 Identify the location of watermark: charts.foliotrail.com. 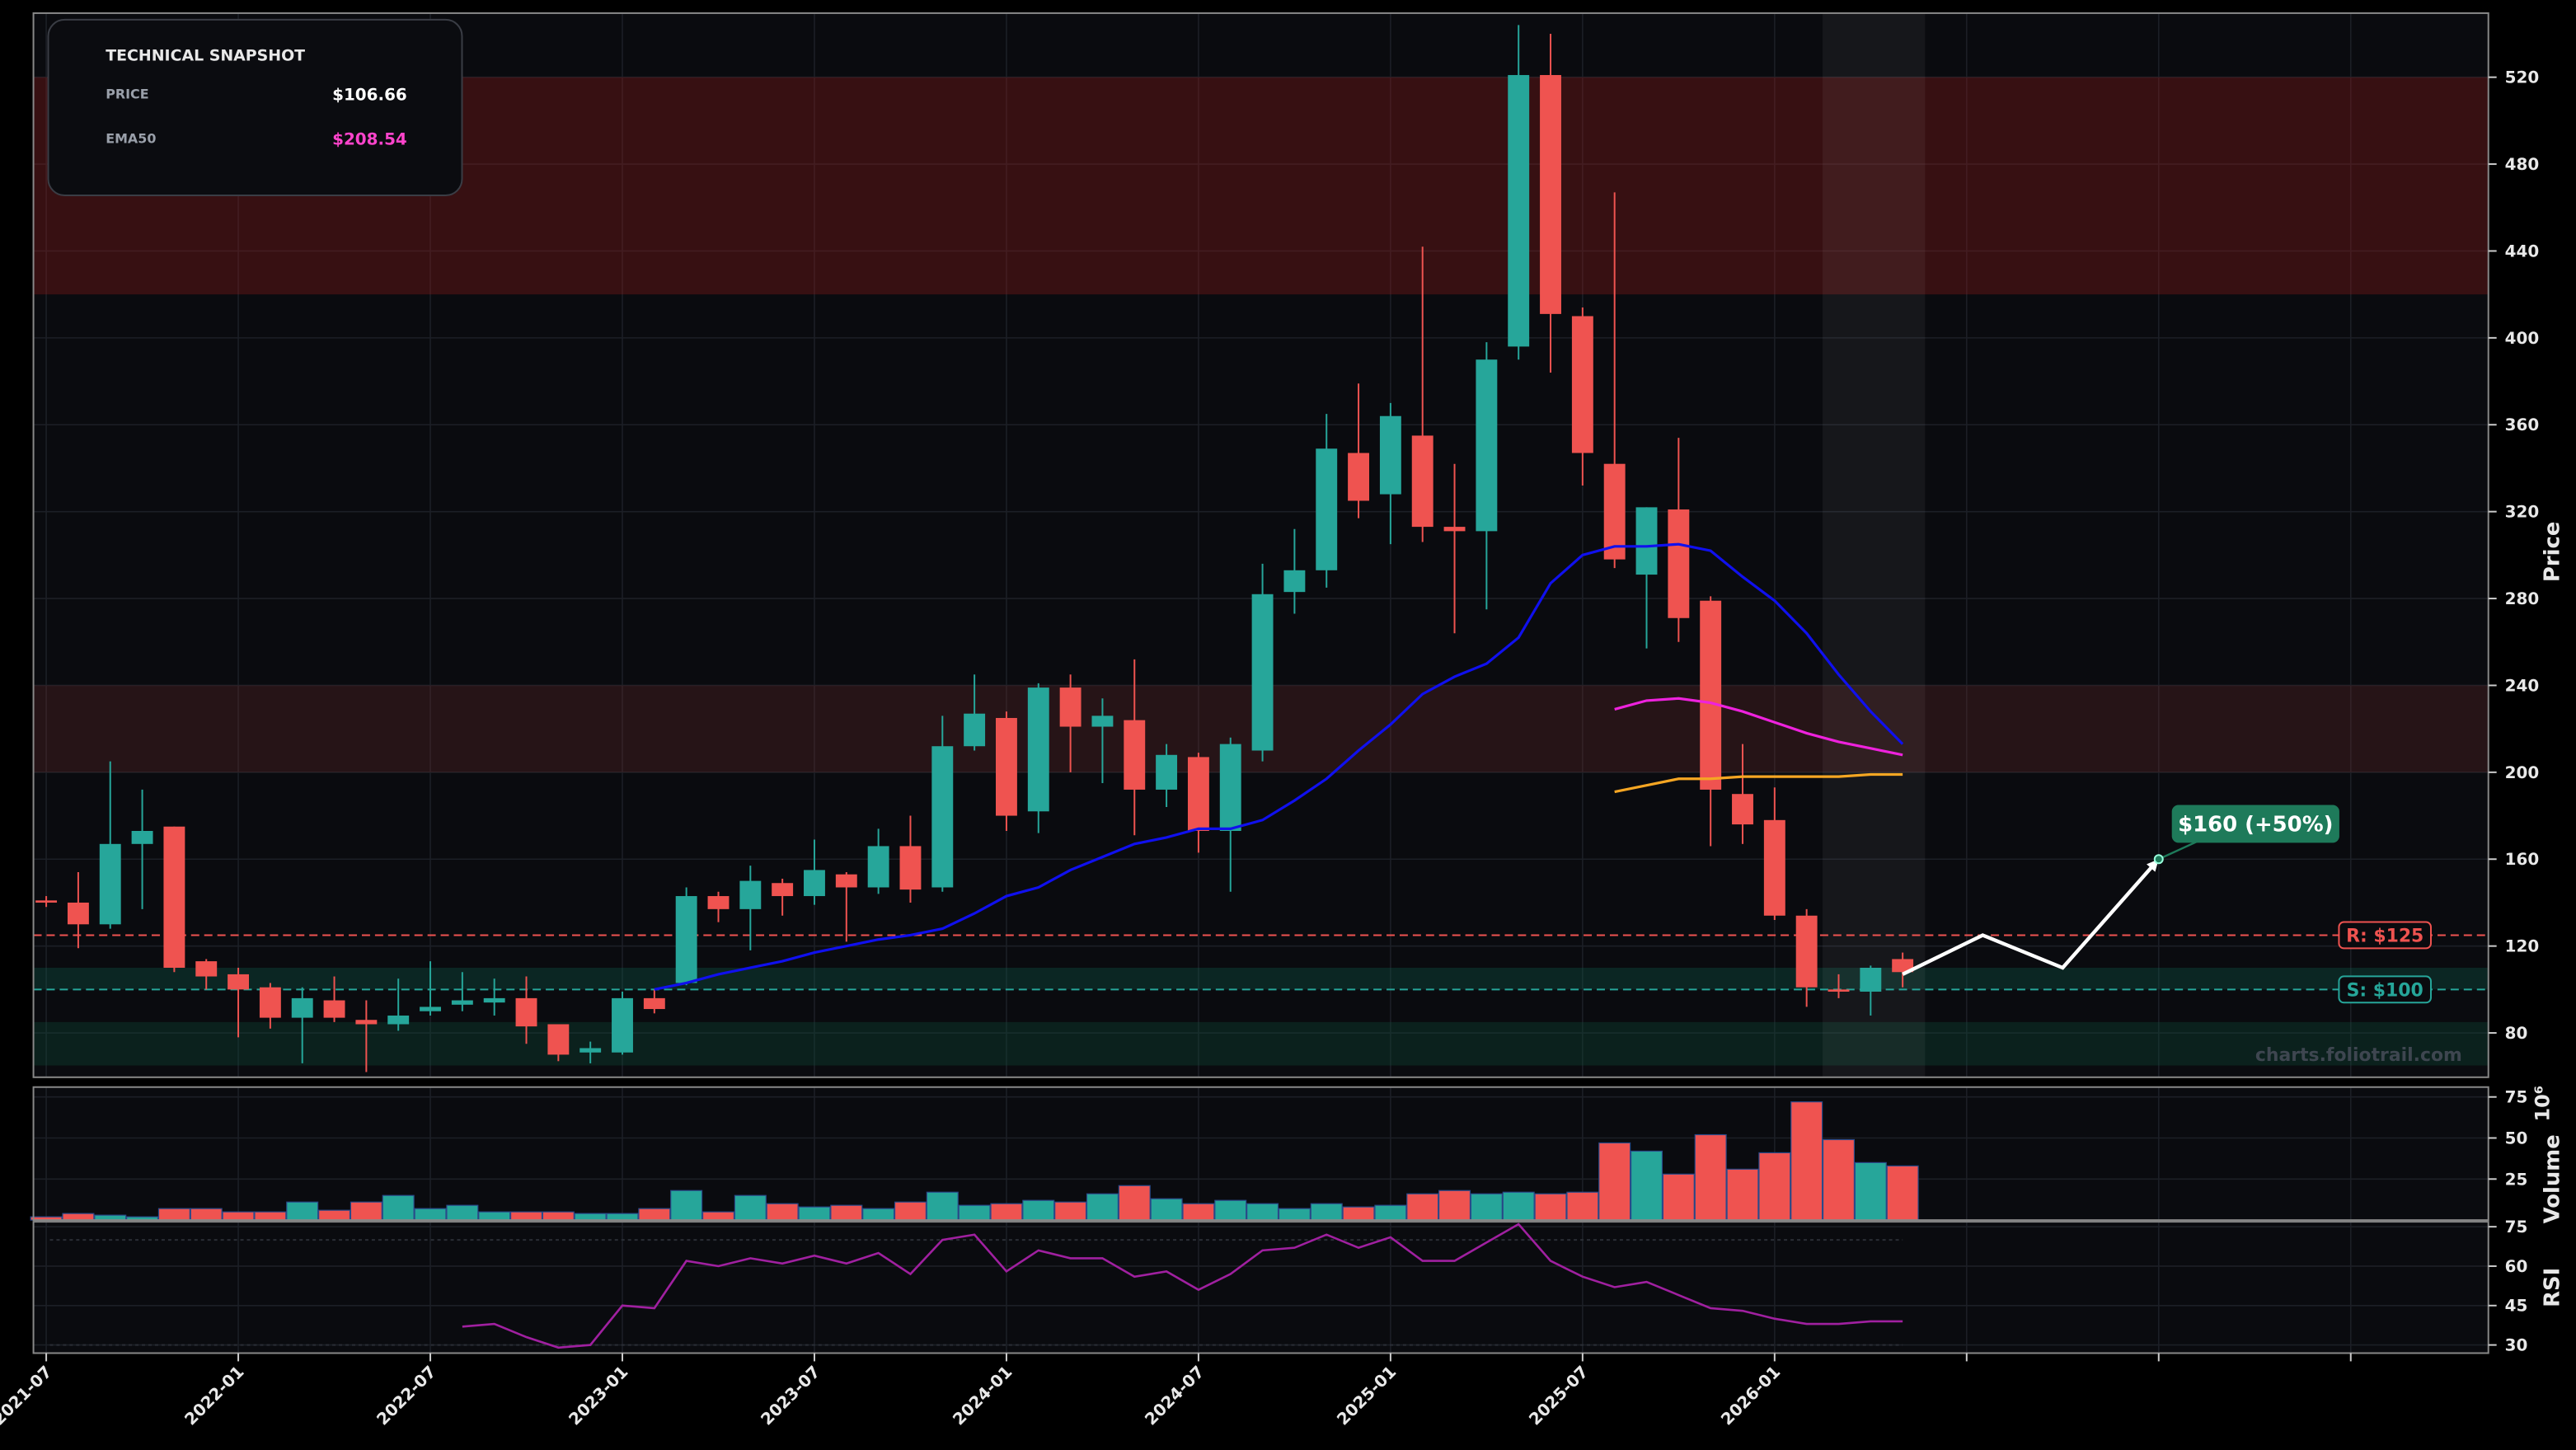
(2359, 1055).